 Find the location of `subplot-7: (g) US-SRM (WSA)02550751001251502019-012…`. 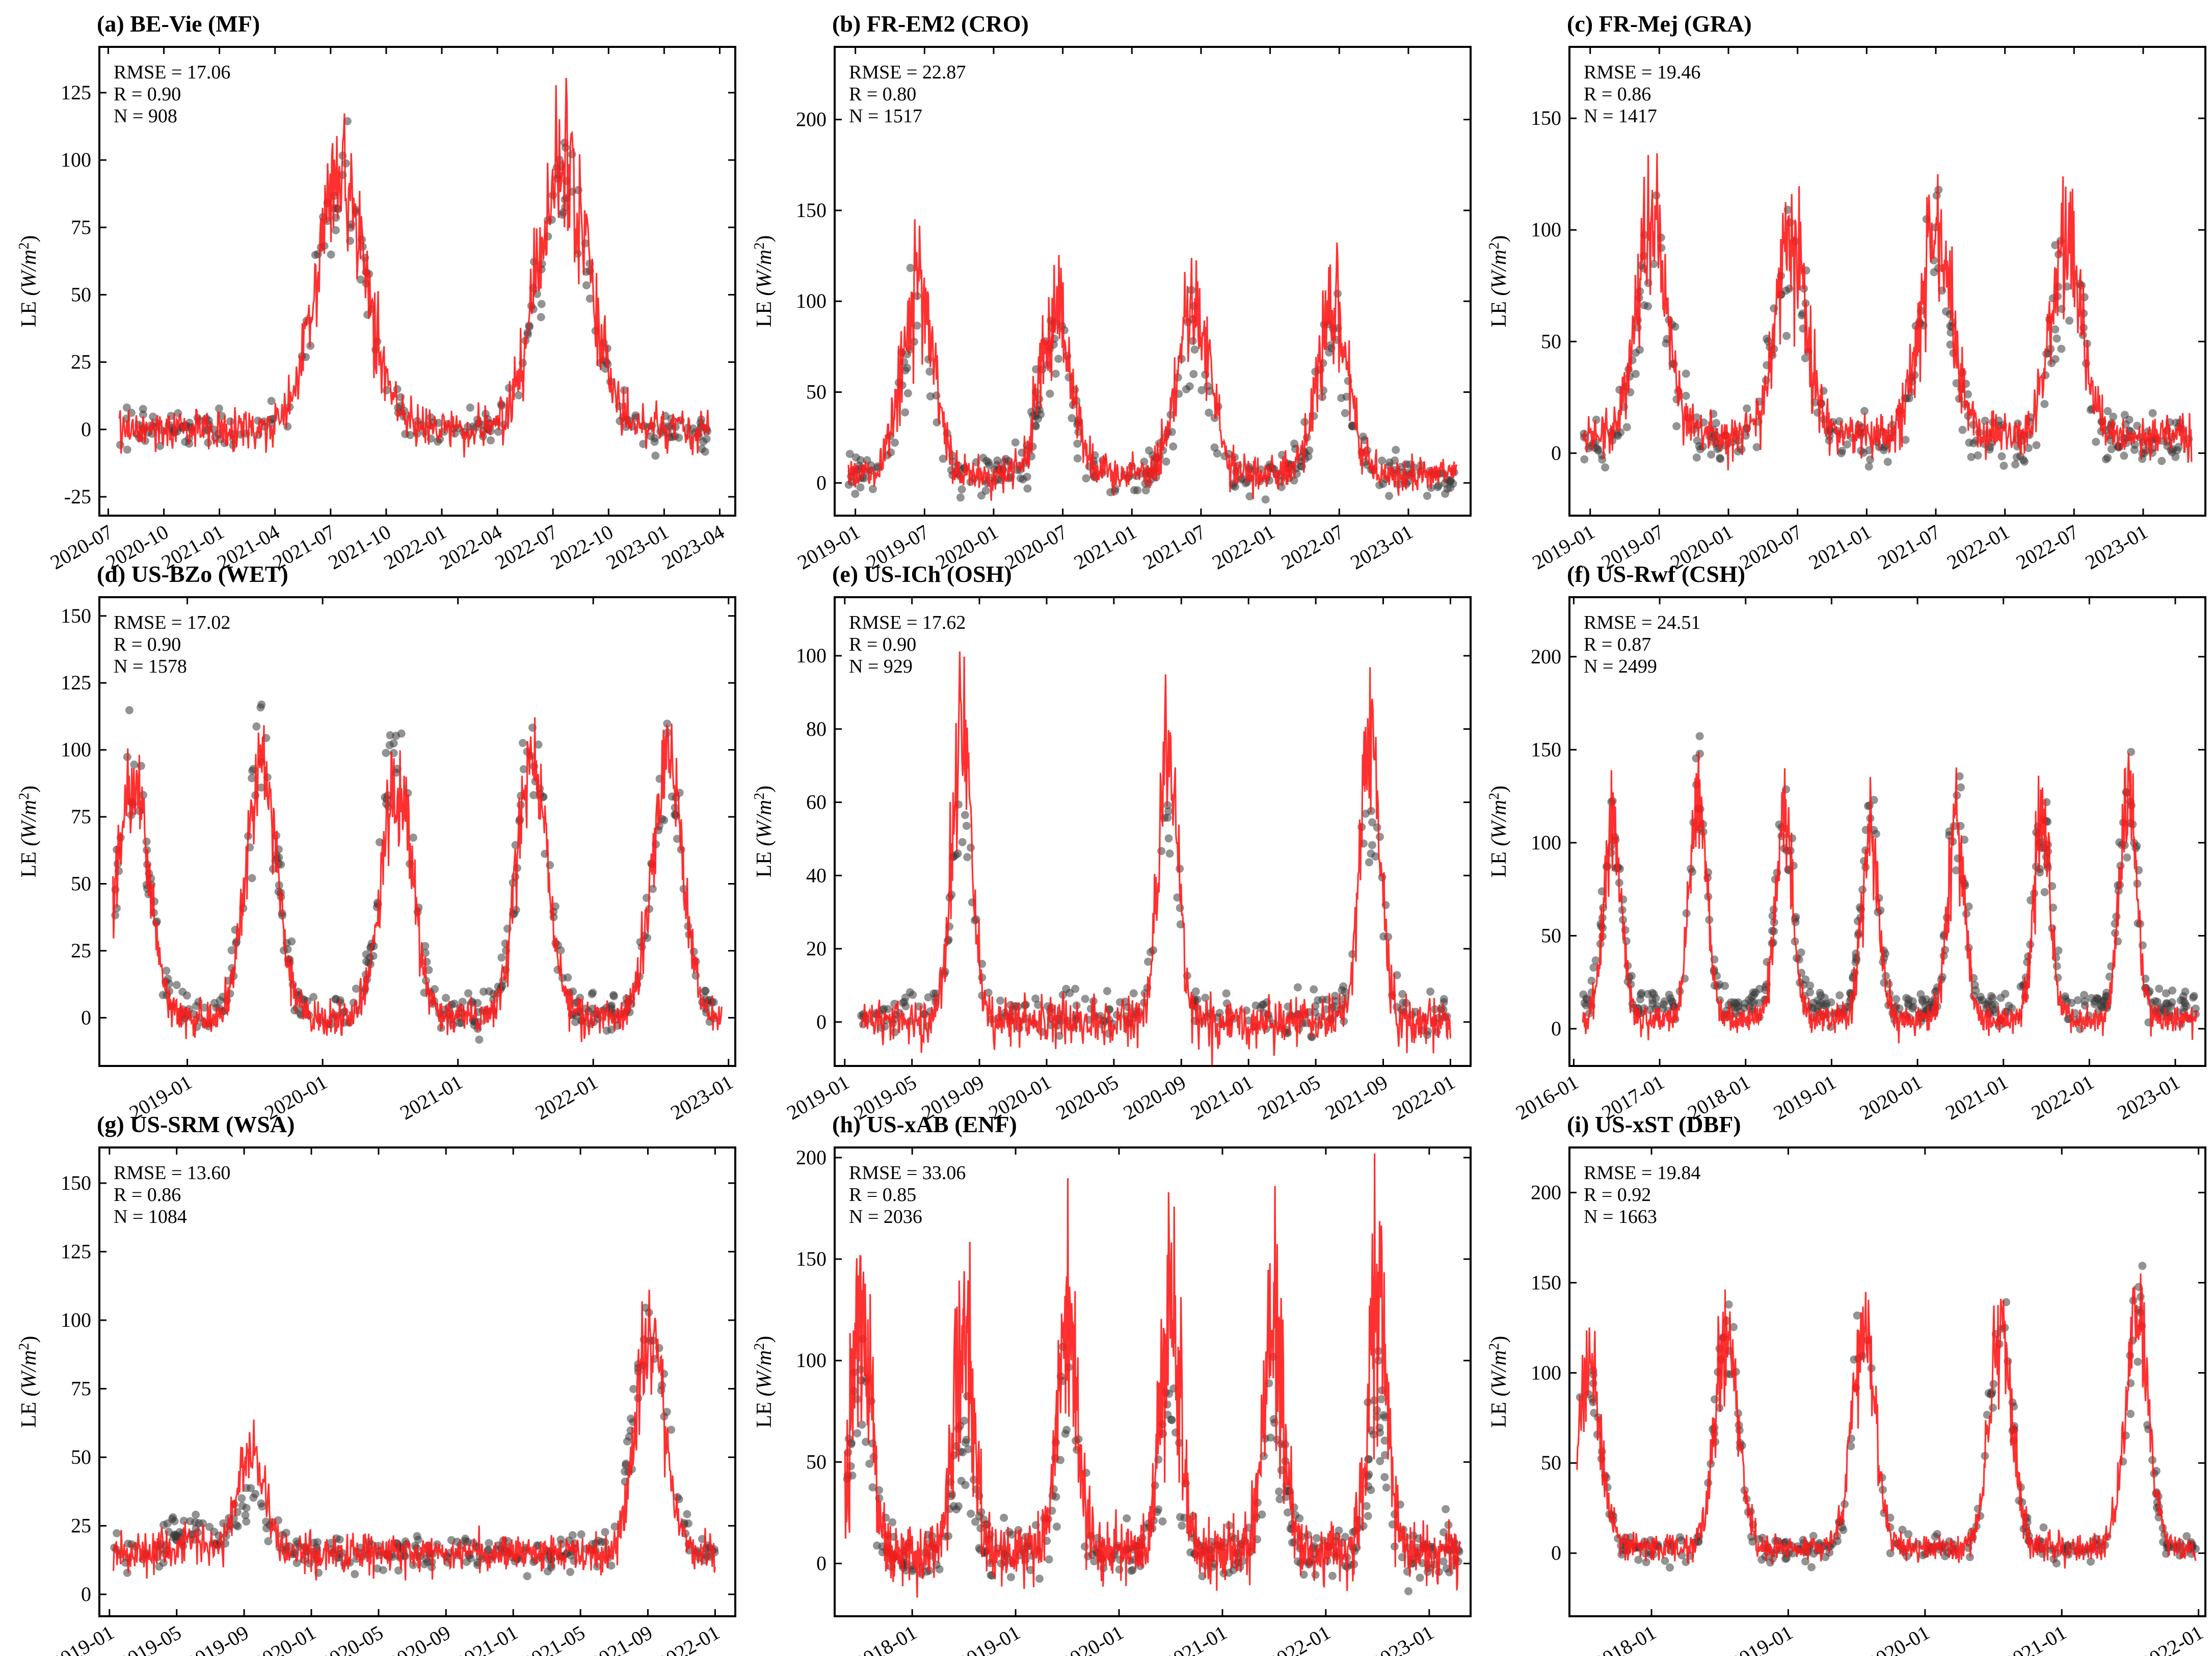

subplot-7: (g) US-SRM (WSA)02550751001251502019-012… is located at coordinates (376, 1383).